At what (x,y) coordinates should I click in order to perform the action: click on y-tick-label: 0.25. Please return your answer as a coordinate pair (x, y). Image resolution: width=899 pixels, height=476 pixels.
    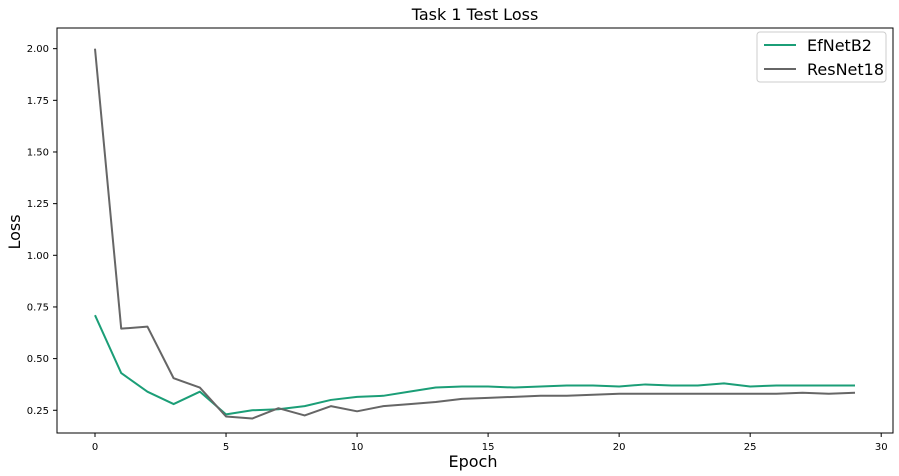
    Looking at the image, I should click on (38, 411).